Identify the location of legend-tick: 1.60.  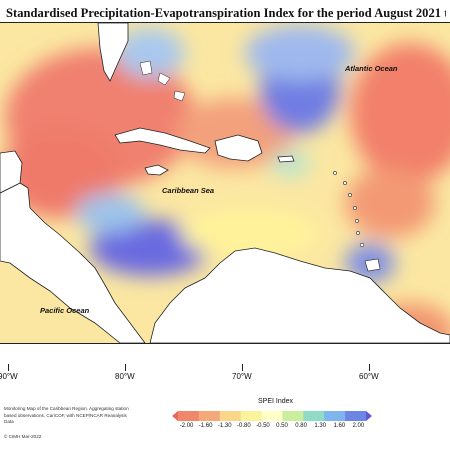
(339, 426).